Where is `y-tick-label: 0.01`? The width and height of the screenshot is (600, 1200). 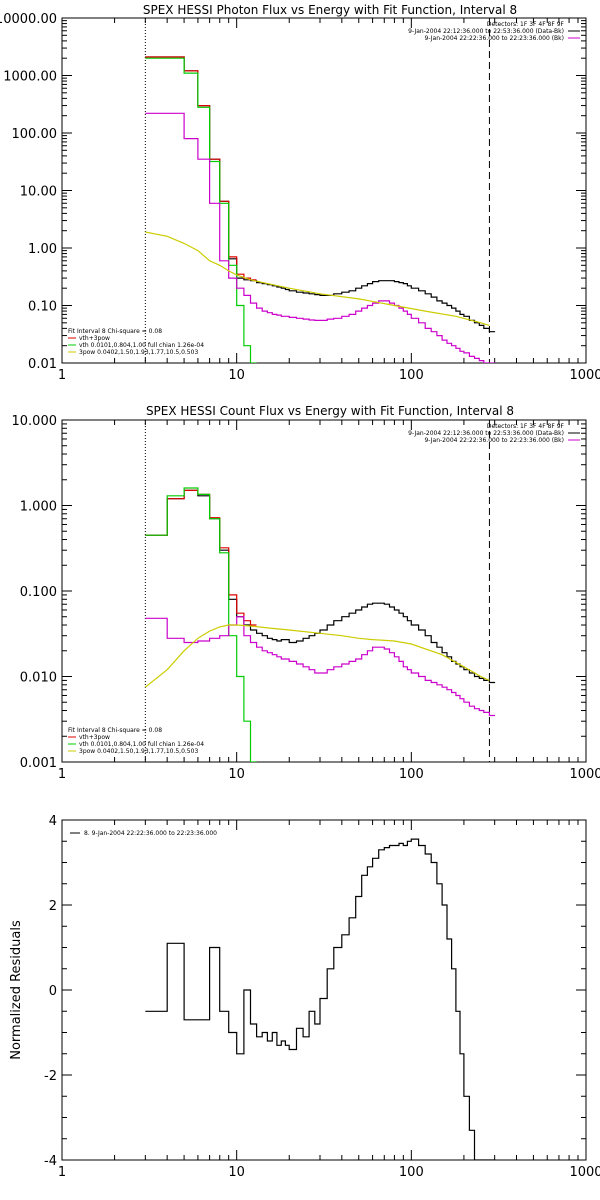 y-tick-label: 0.01 is located at coordinates (42, 364).